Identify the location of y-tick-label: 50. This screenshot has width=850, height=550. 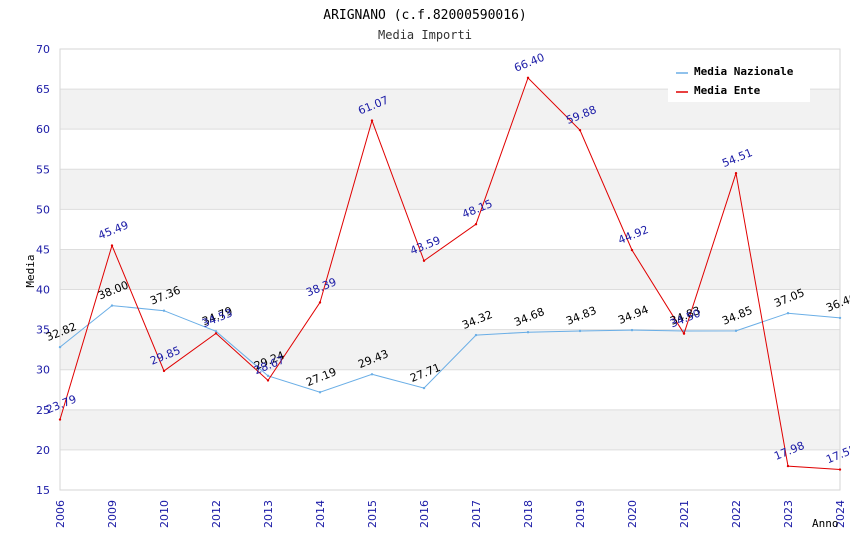
(43, 209).